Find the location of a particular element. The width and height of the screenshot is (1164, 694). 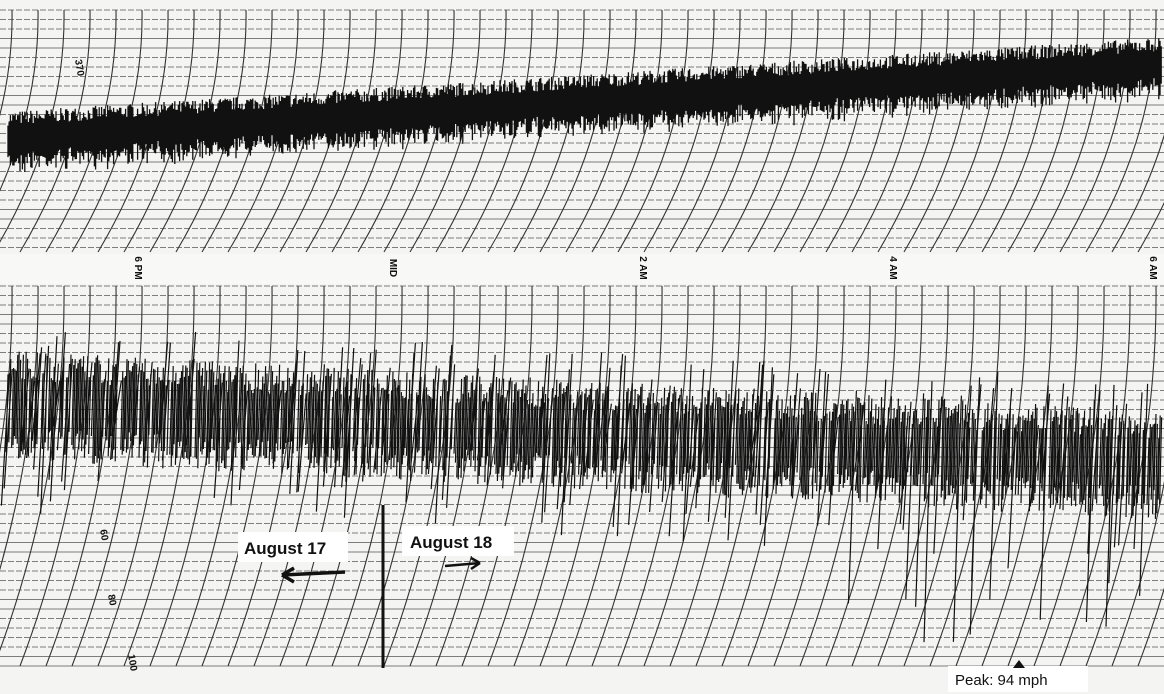

date-label: August 18 is located at coordinates (451, 542).